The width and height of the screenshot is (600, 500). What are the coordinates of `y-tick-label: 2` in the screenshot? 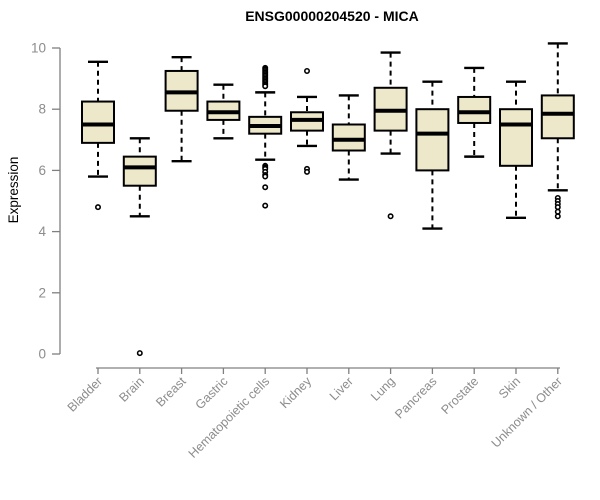 It's located at (42, 292).